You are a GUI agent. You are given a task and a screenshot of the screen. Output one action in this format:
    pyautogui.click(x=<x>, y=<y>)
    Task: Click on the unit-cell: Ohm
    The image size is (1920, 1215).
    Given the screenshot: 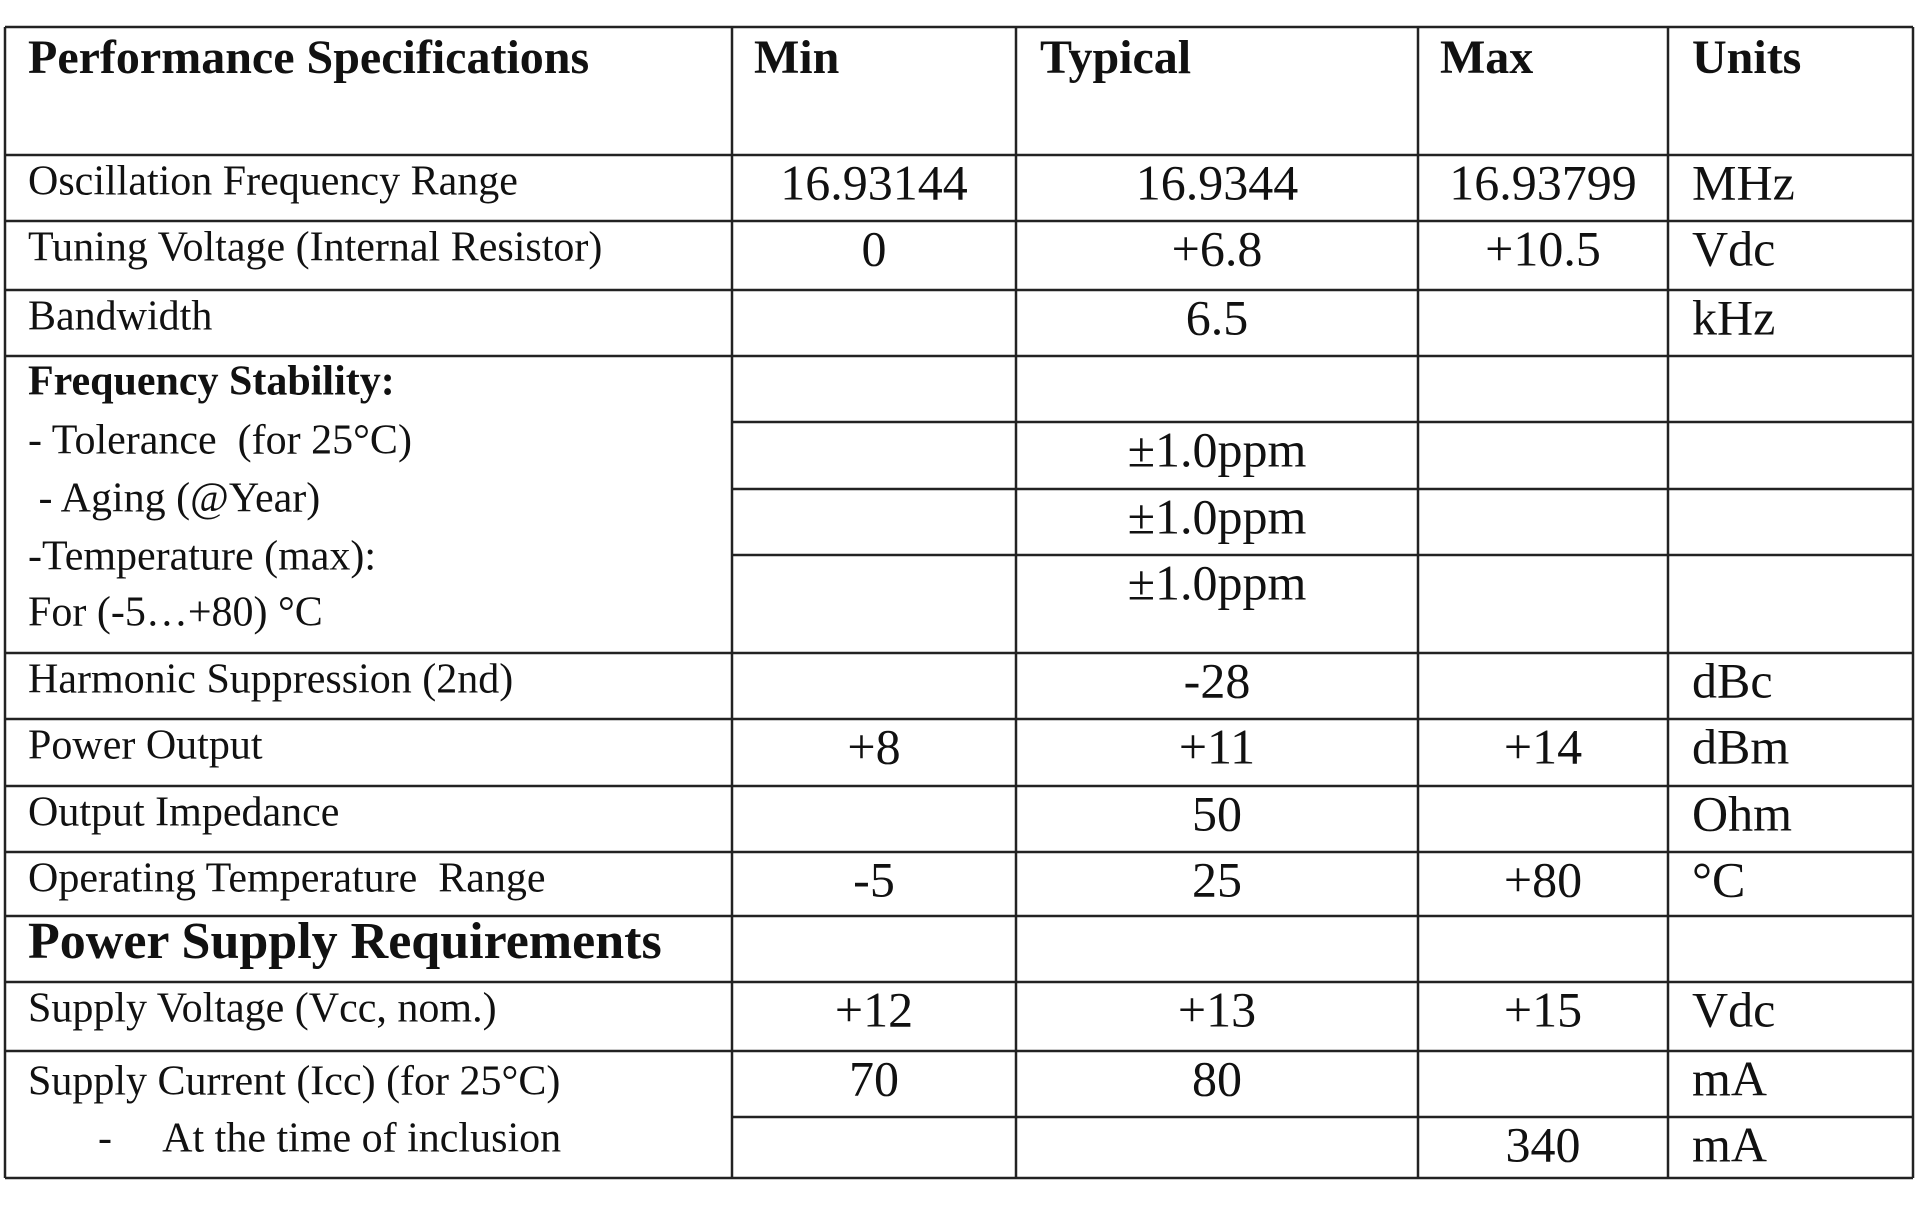 What is the action you would take?
    pyautogui.click(x=1742, y=813)
    